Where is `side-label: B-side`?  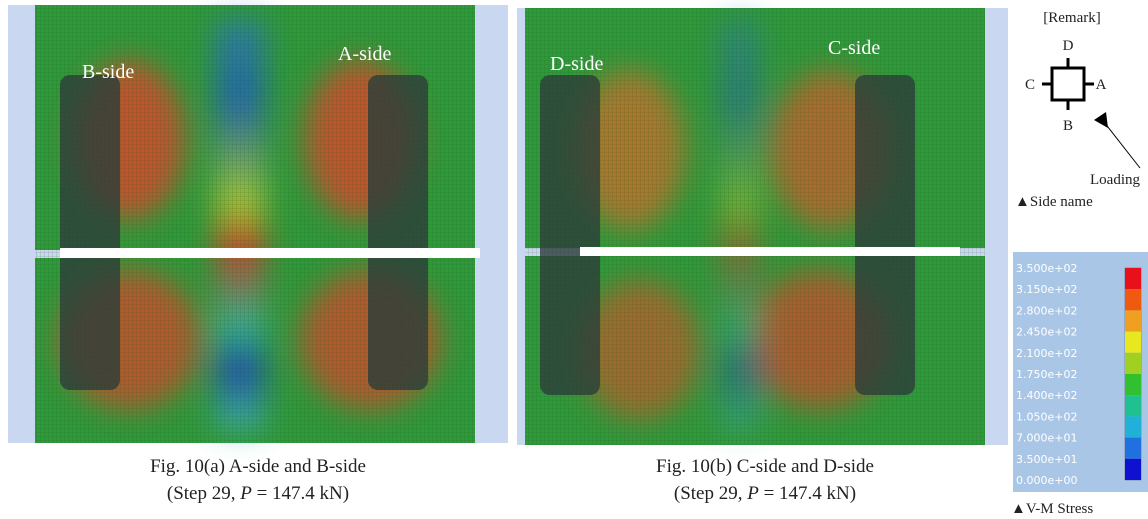 side-label: B-side is located at coordinates (108, 72).